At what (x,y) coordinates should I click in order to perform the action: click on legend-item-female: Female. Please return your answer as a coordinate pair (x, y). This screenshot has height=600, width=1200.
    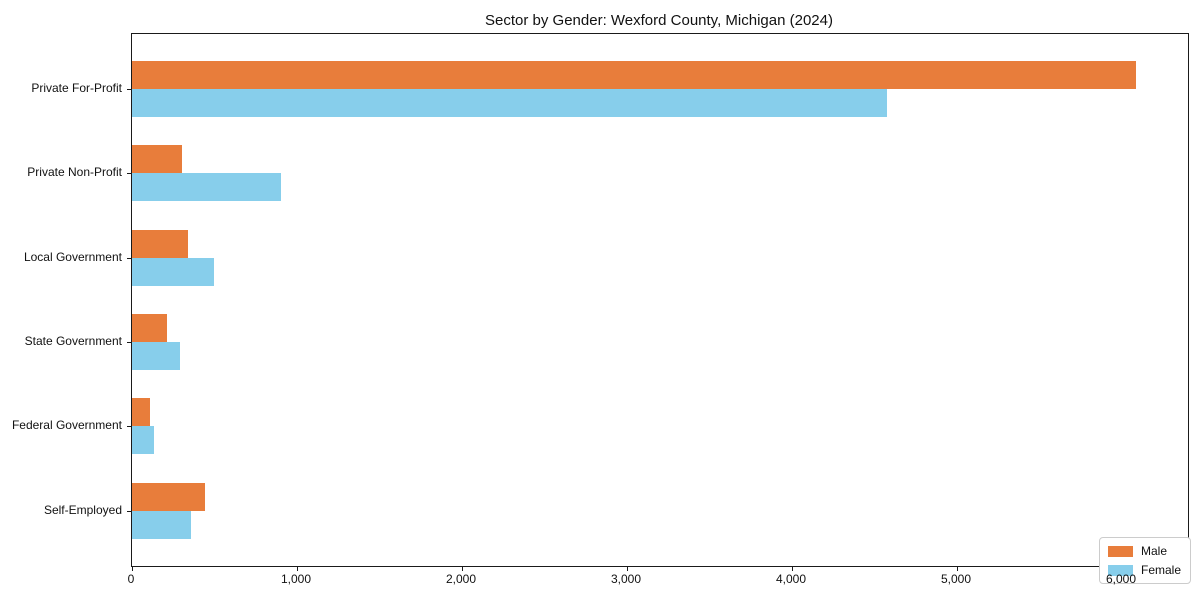
    Looking at the image, I should click on (1144, 570).